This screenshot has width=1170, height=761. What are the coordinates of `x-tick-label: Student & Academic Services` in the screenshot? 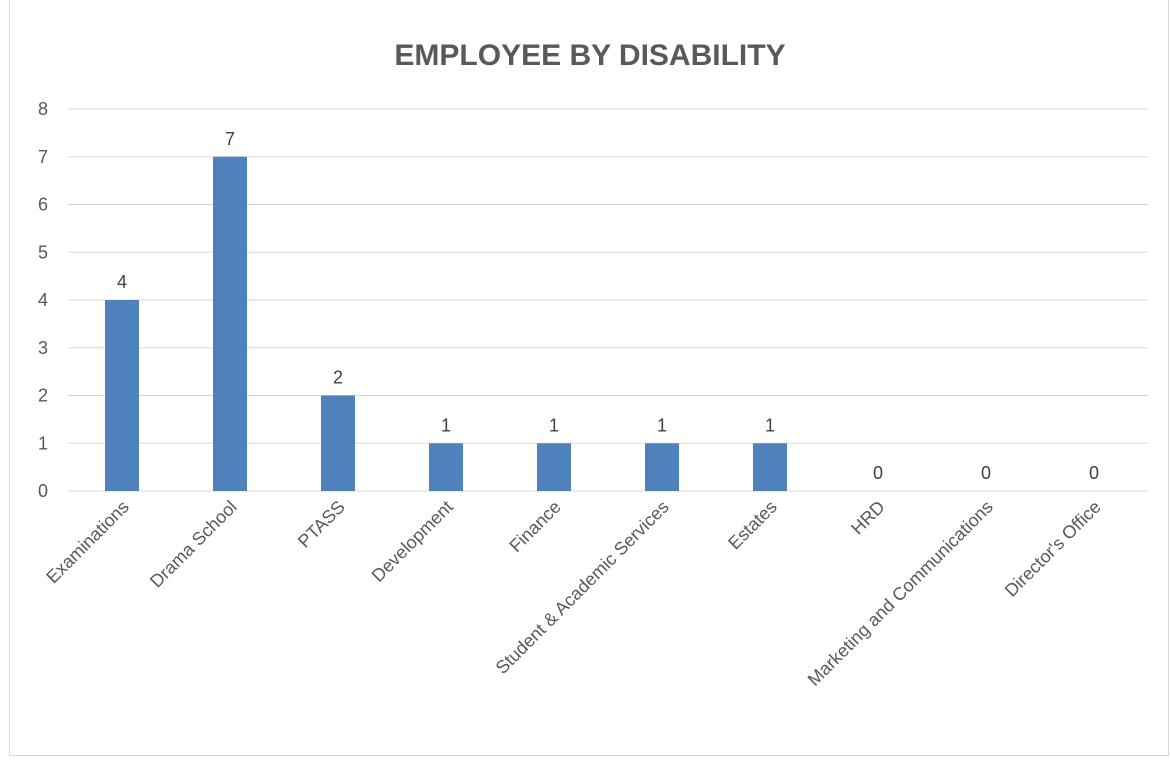 It's located at (582, 587).